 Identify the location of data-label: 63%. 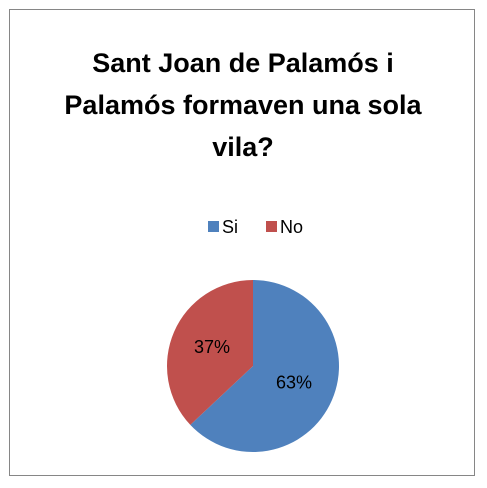
(294, 383).